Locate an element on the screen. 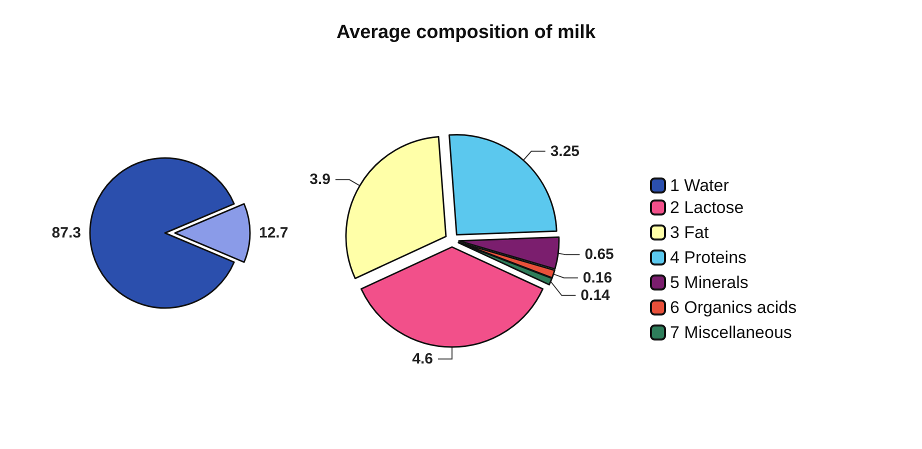  data-label: 3.25 is located at coordinates (565, 151).